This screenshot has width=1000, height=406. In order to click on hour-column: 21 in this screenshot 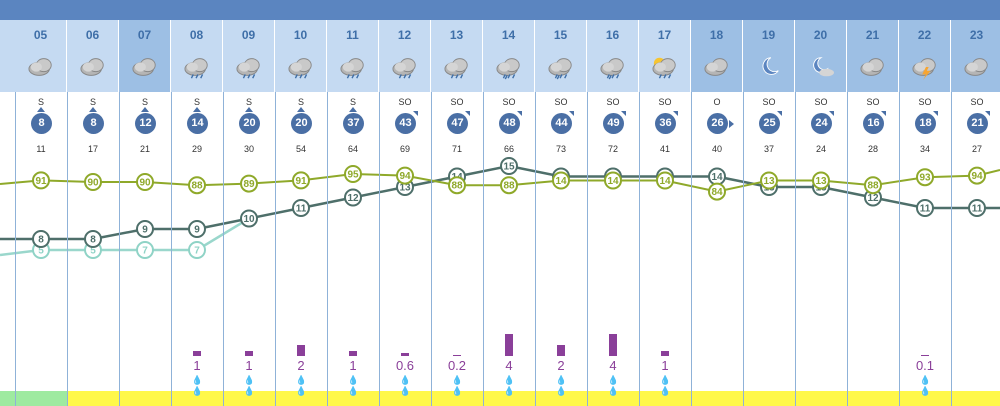, I will do `click(872, 56)`.